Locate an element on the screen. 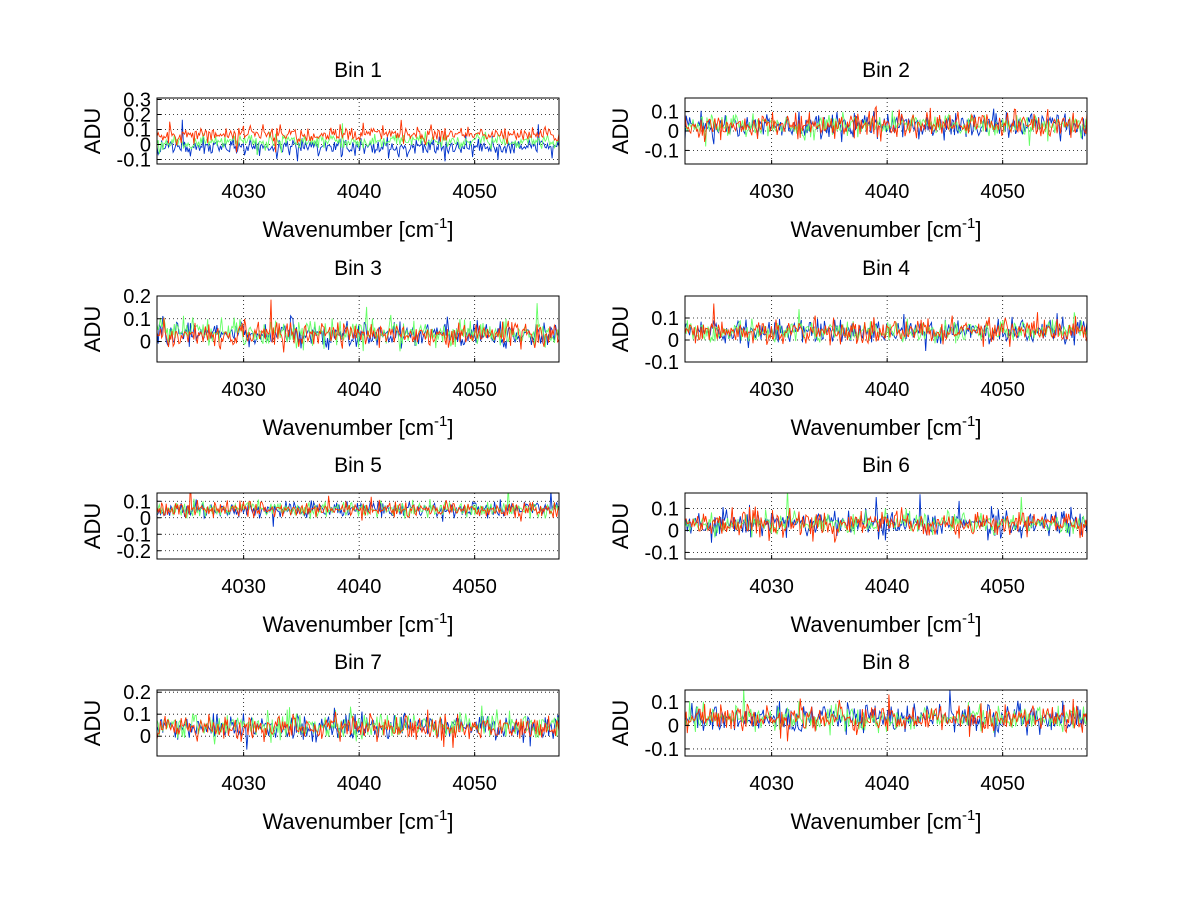 Image resolution: width=1200 pixels, height=901 pixels. y-tick-label: 0.3 is located at coordinates (137, 101).